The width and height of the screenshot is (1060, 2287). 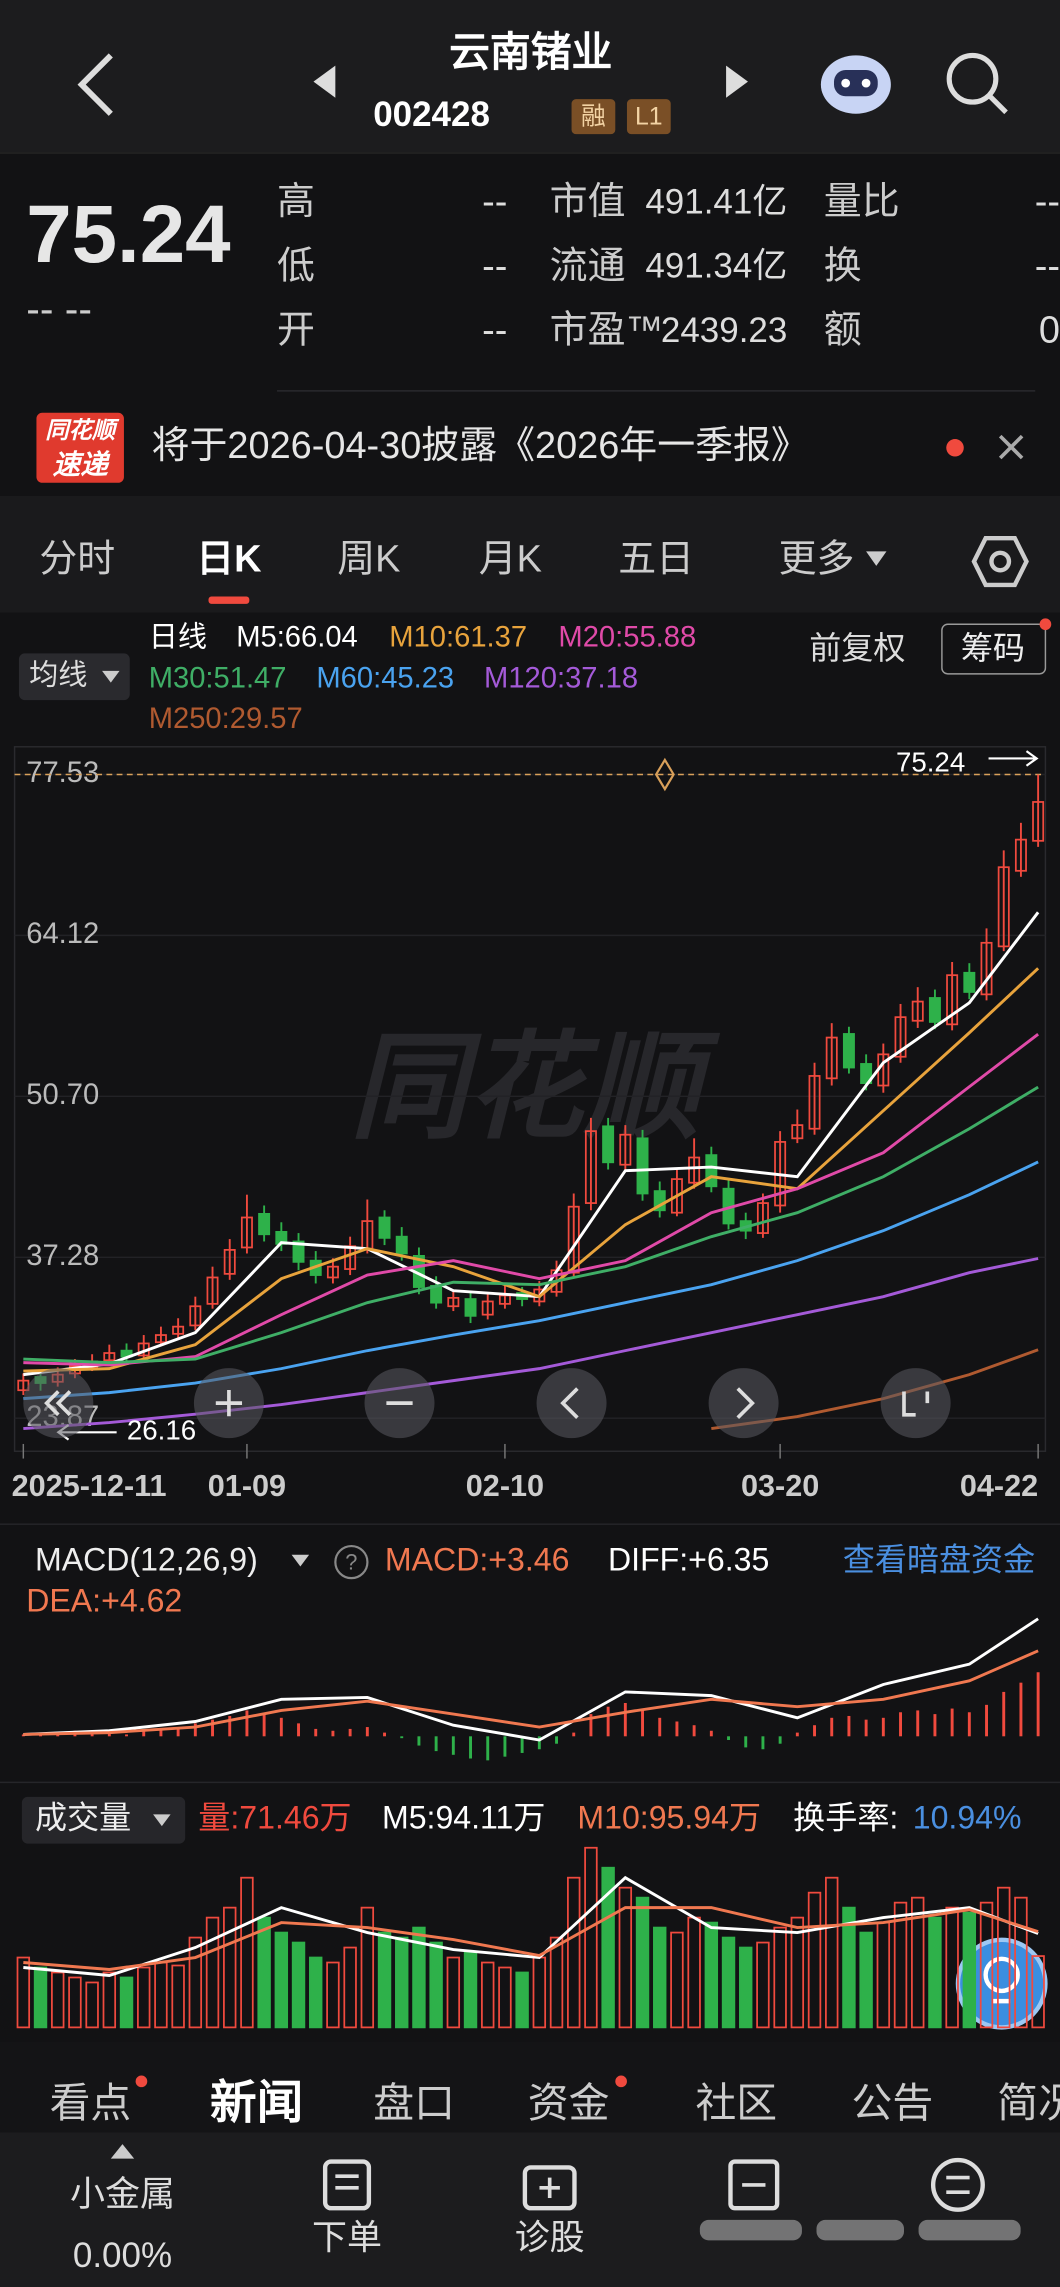 What do you see at coordinates (368, 560) in the screenshot?
I see `tab: 周K` at bounding box center [368, 560].